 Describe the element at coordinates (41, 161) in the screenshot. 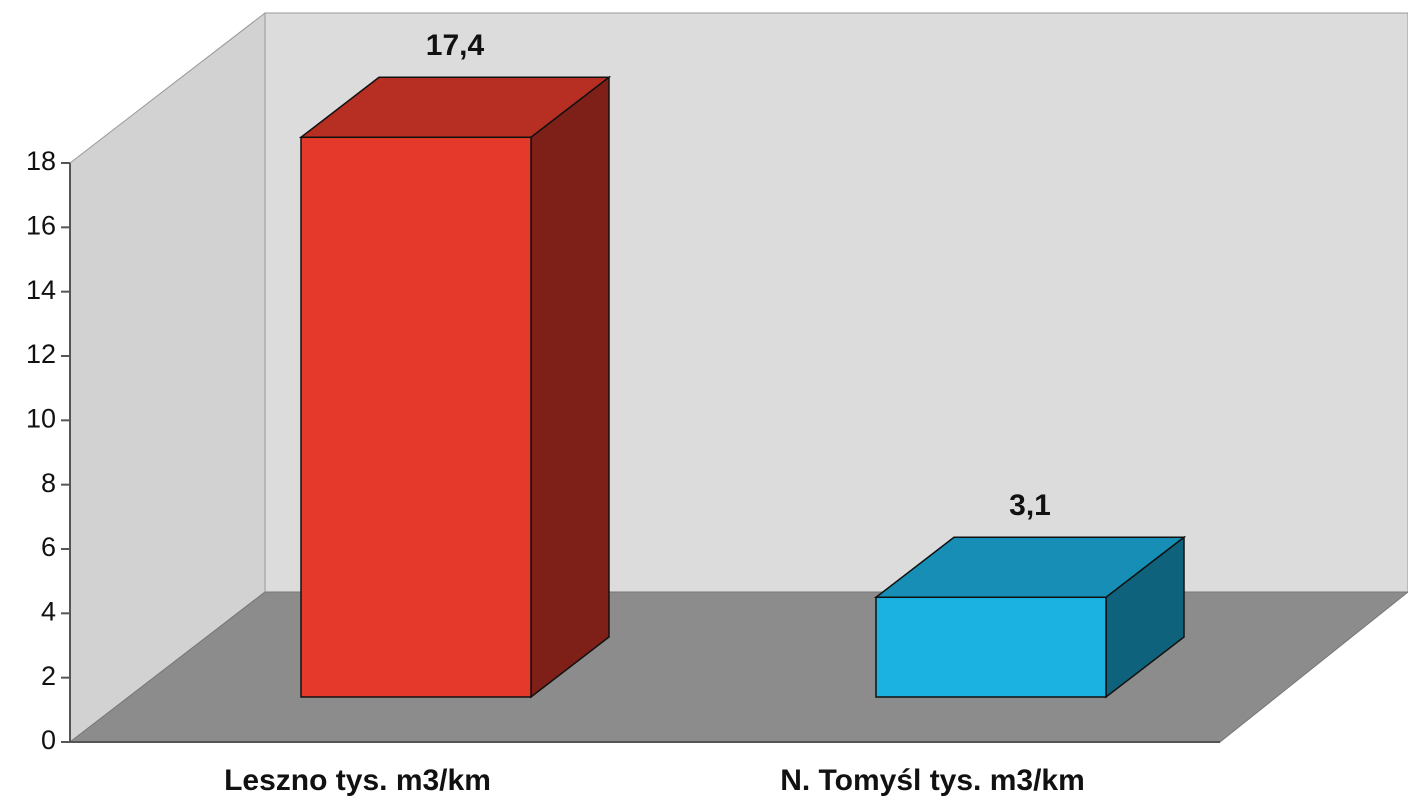

I see `y-tick-label: 18` at that location.